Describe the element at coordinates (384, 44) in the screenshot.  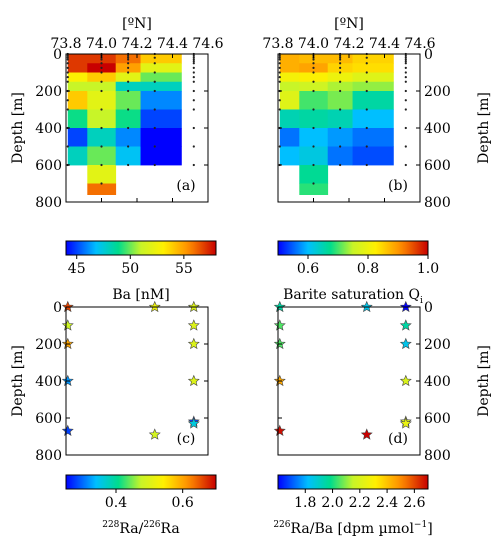
I see `x-tick-label: 74.4` at that location.